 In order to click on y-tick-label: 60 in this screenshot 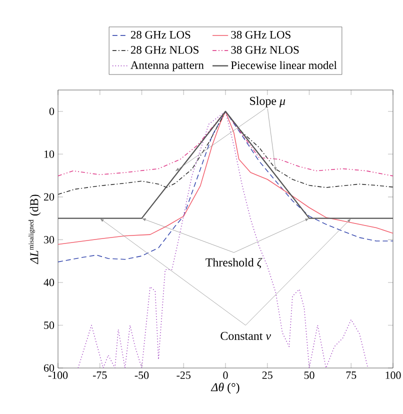, I will do `click(49, 368)`.